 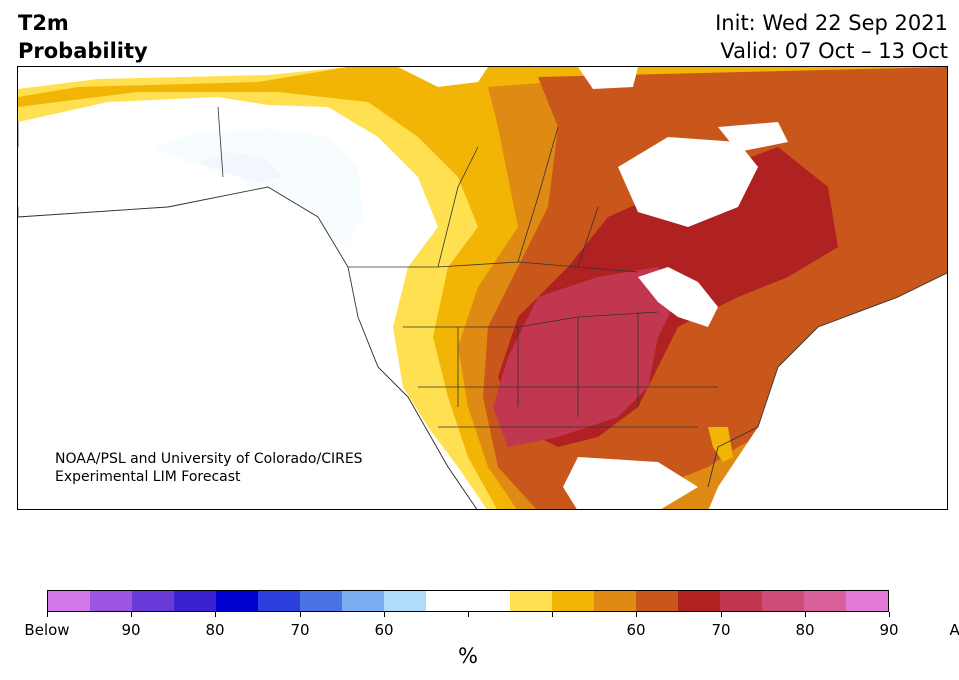 What do you see at coordinates (83, 51) in the screenshot?
I see `title-quantity: Probability` at bounding box center [83, 51].